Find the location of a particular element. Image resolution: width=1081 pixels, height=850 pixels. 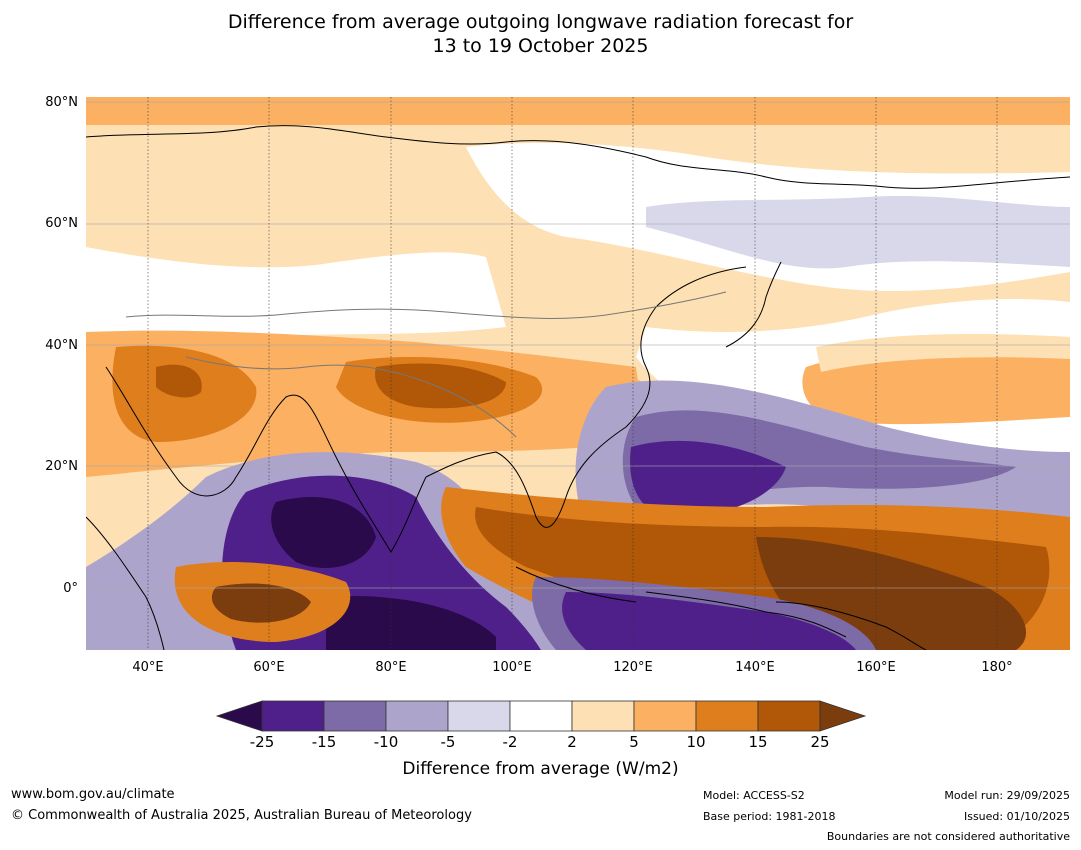

colorbar-label: Difference from average (W/m2) is located at coordinates (540, 769).